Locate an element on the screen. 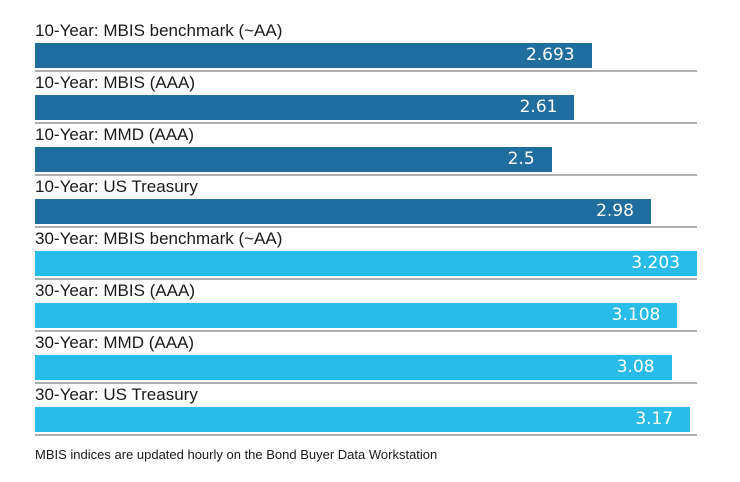  bar-track: 3.08 is located at coordinates (366, 369).